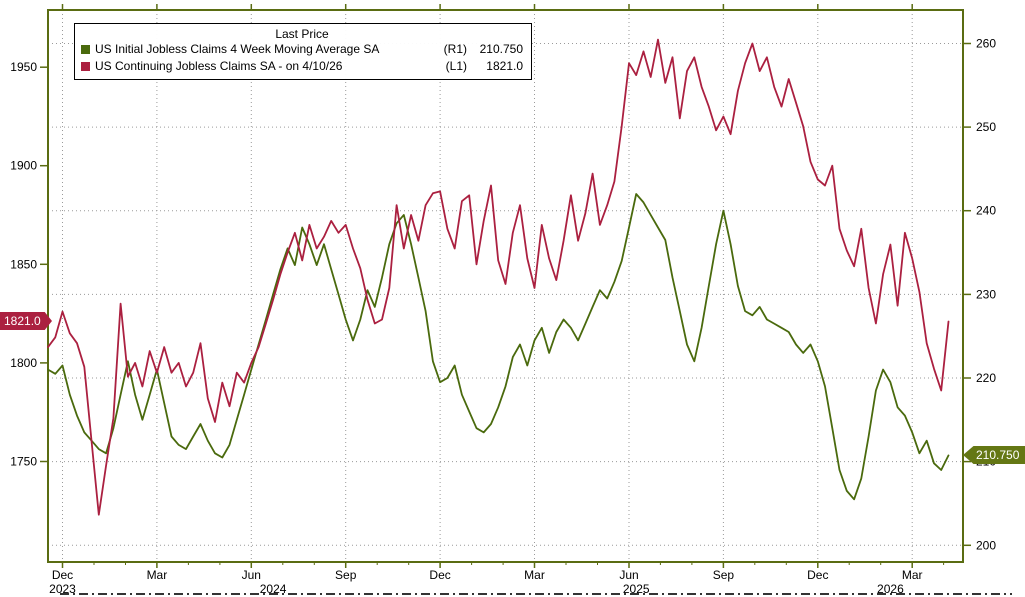  Describe the element at coordinates (636, 589) in the screenshot. I see `x-axis-year-label: 2025` at that location.